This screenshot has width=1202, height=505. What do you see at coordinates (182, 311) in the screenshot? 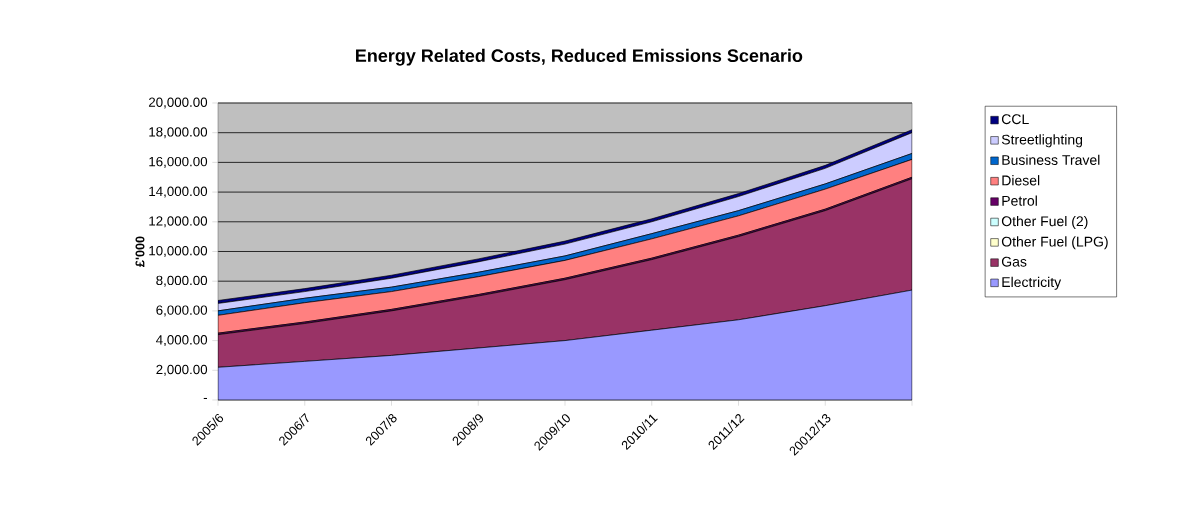
I see `y-tick-label: 6,000.00` at bounding box center [182, 311].